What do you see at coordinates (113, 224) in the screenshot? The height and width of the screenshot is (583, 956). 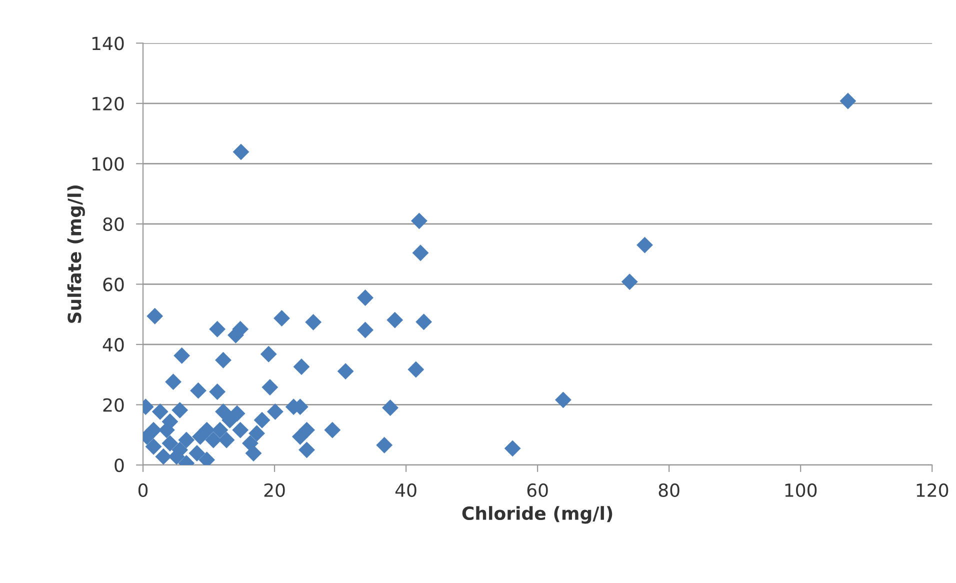 I see `y-tick-label: 80` at bounding box center [113, 224].